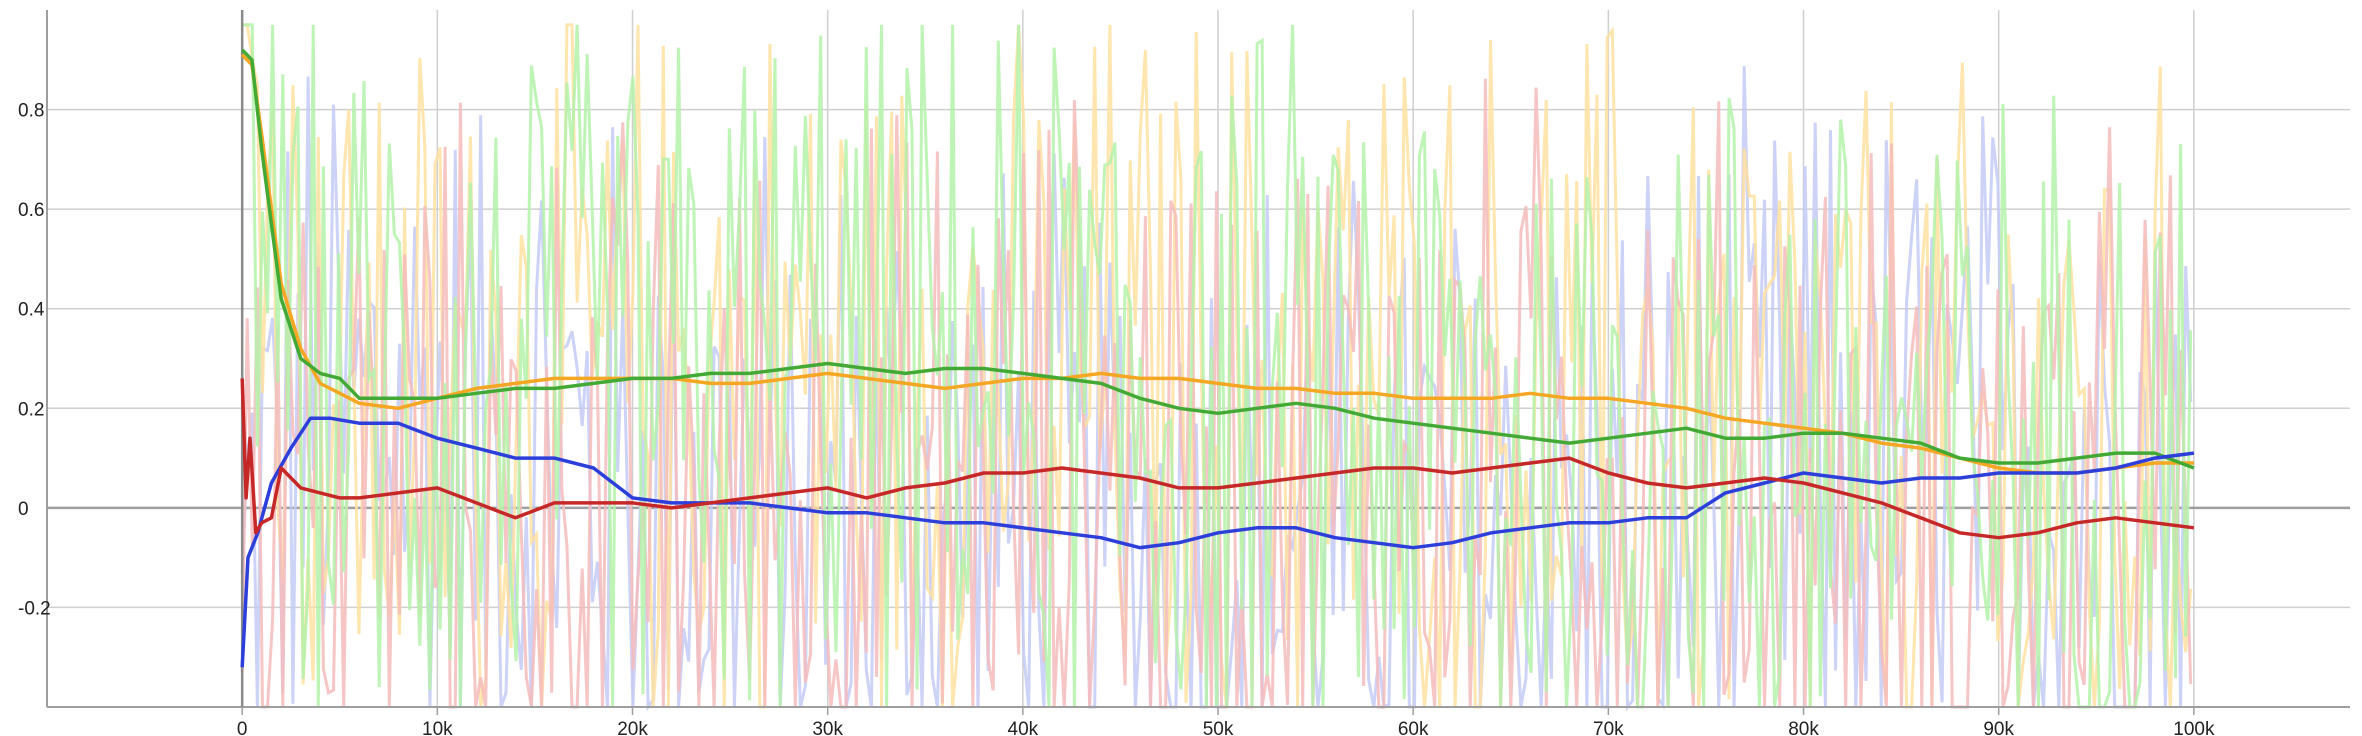  What do you see at coordinates (1413, 727) in the screenshot?
I see `x-tick-label-60k: 60k` at bounding box center [1413, 727].